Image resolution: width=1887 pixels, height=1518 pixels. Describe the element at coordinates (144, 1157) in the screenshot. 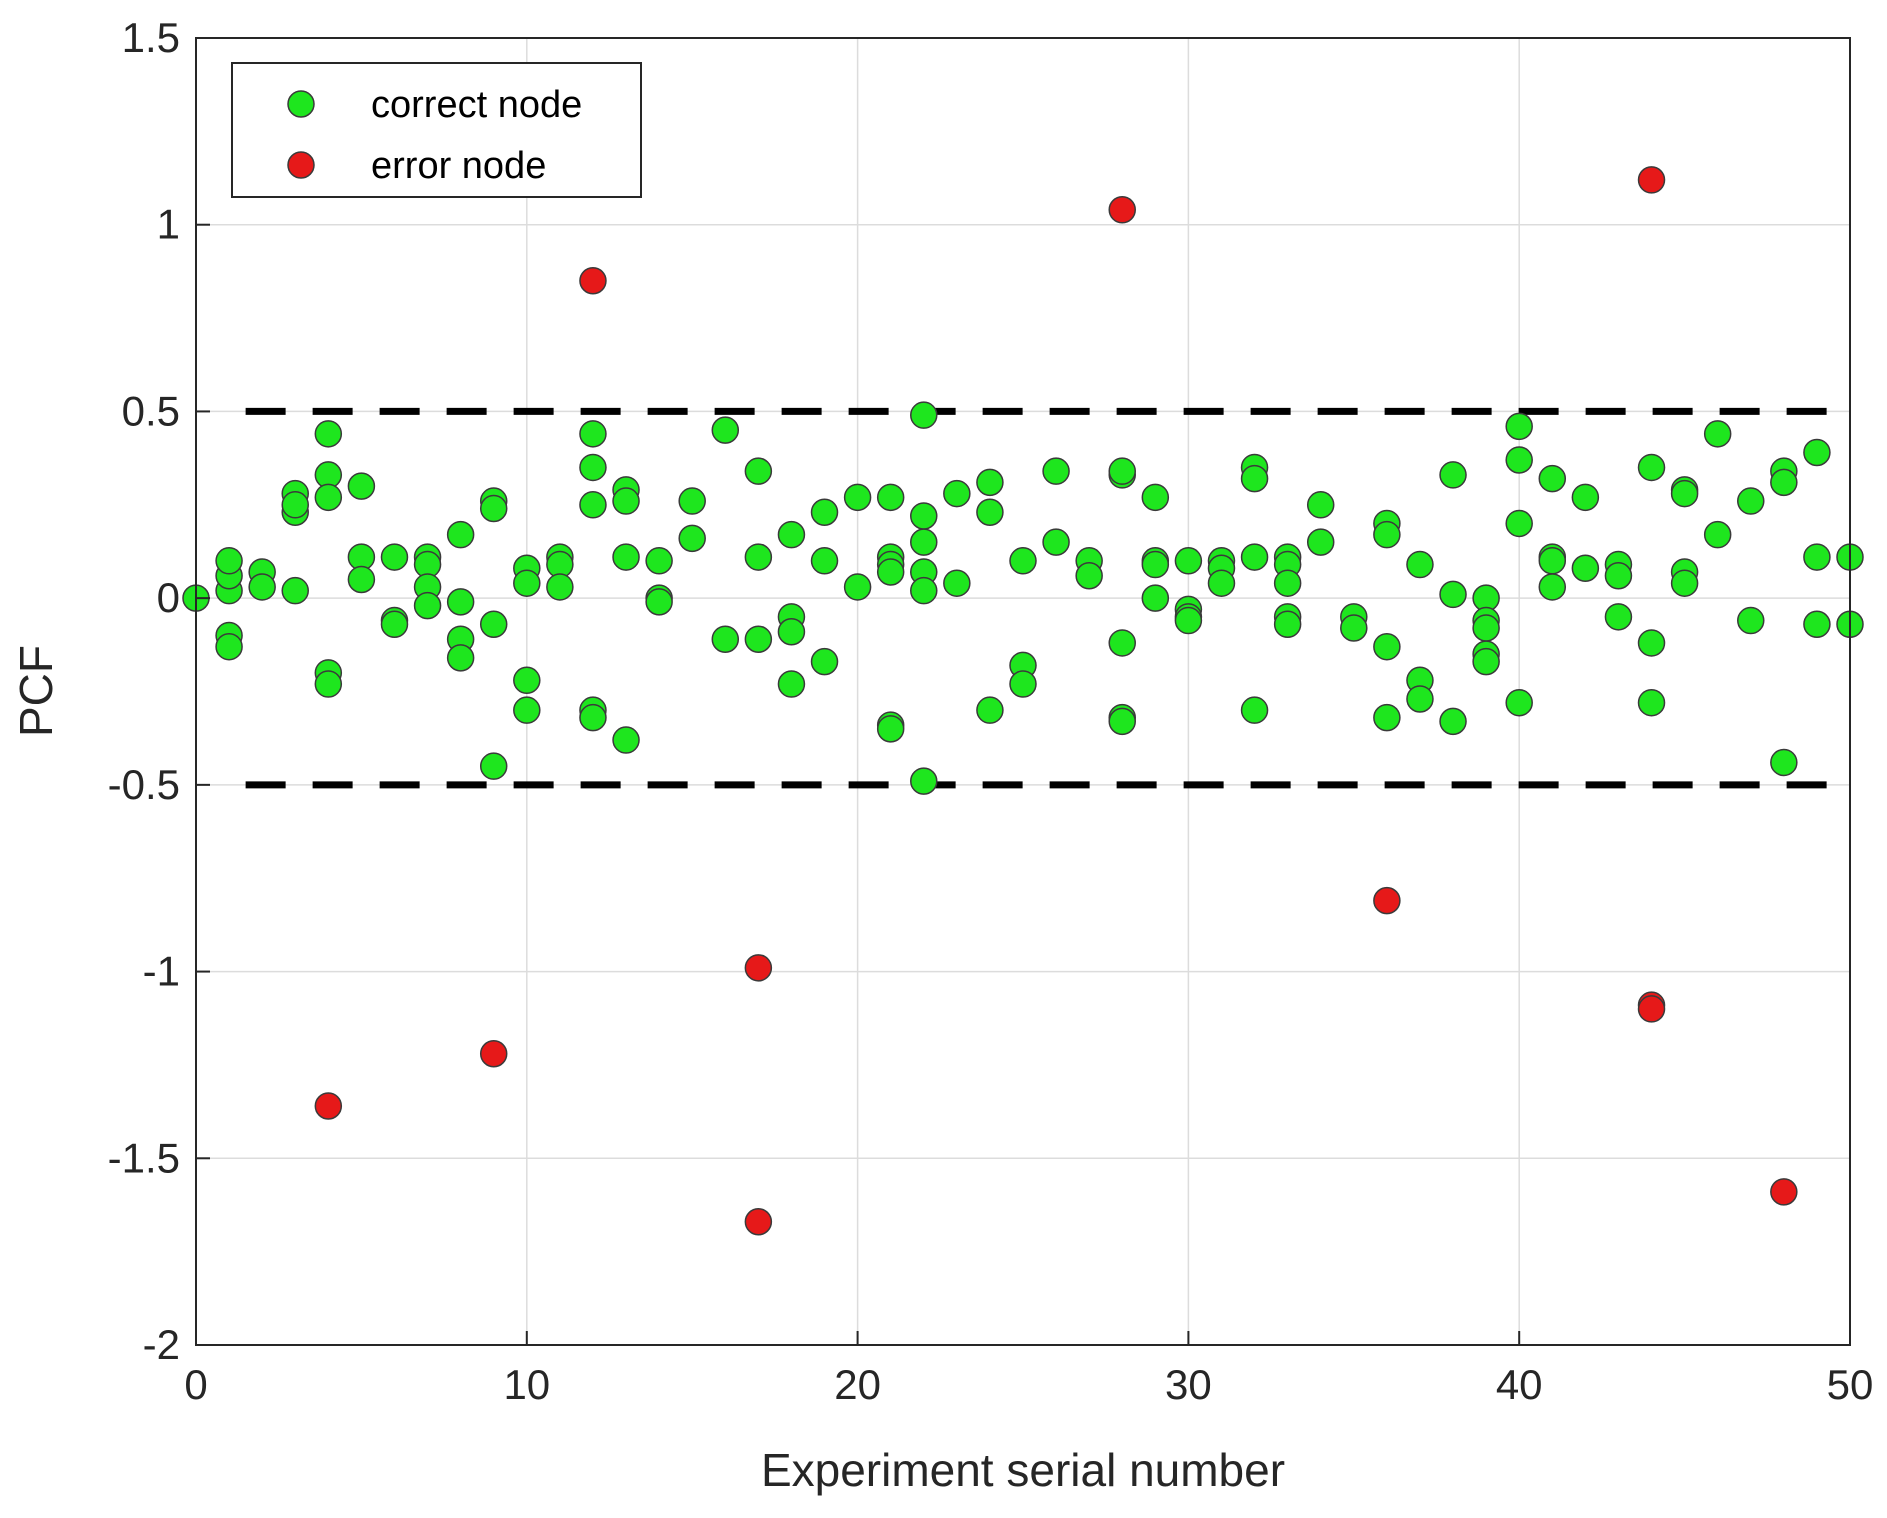

I see `y-tick-label: -1.5` at that location.